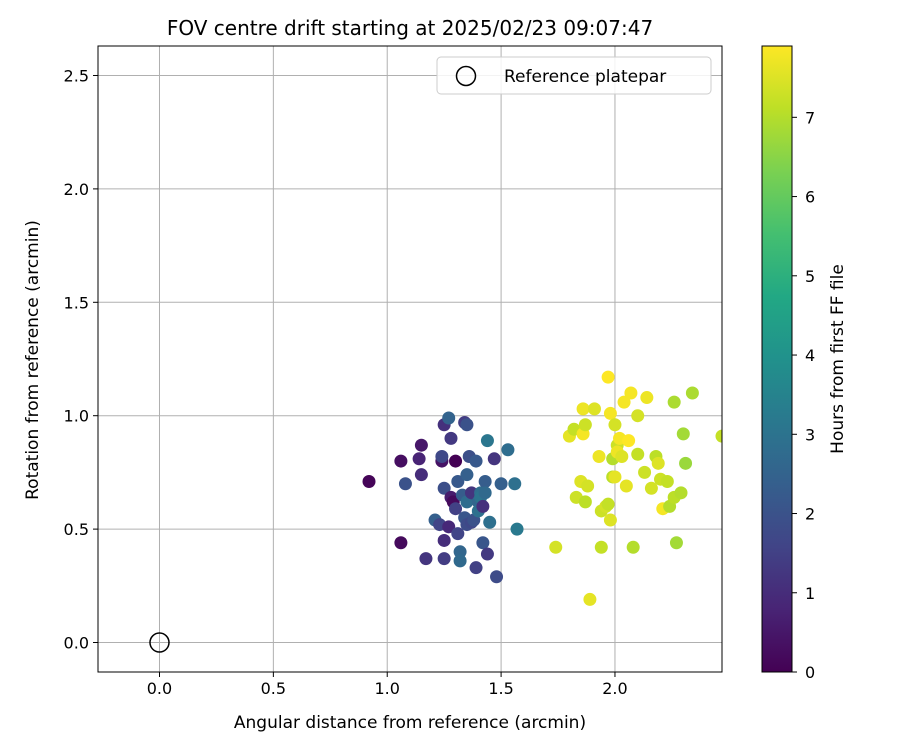  What do you see at coordinates (810, 672) in the screenshot?
I see `colorbar-tick-label: 0` at bounding box center [810, 672].